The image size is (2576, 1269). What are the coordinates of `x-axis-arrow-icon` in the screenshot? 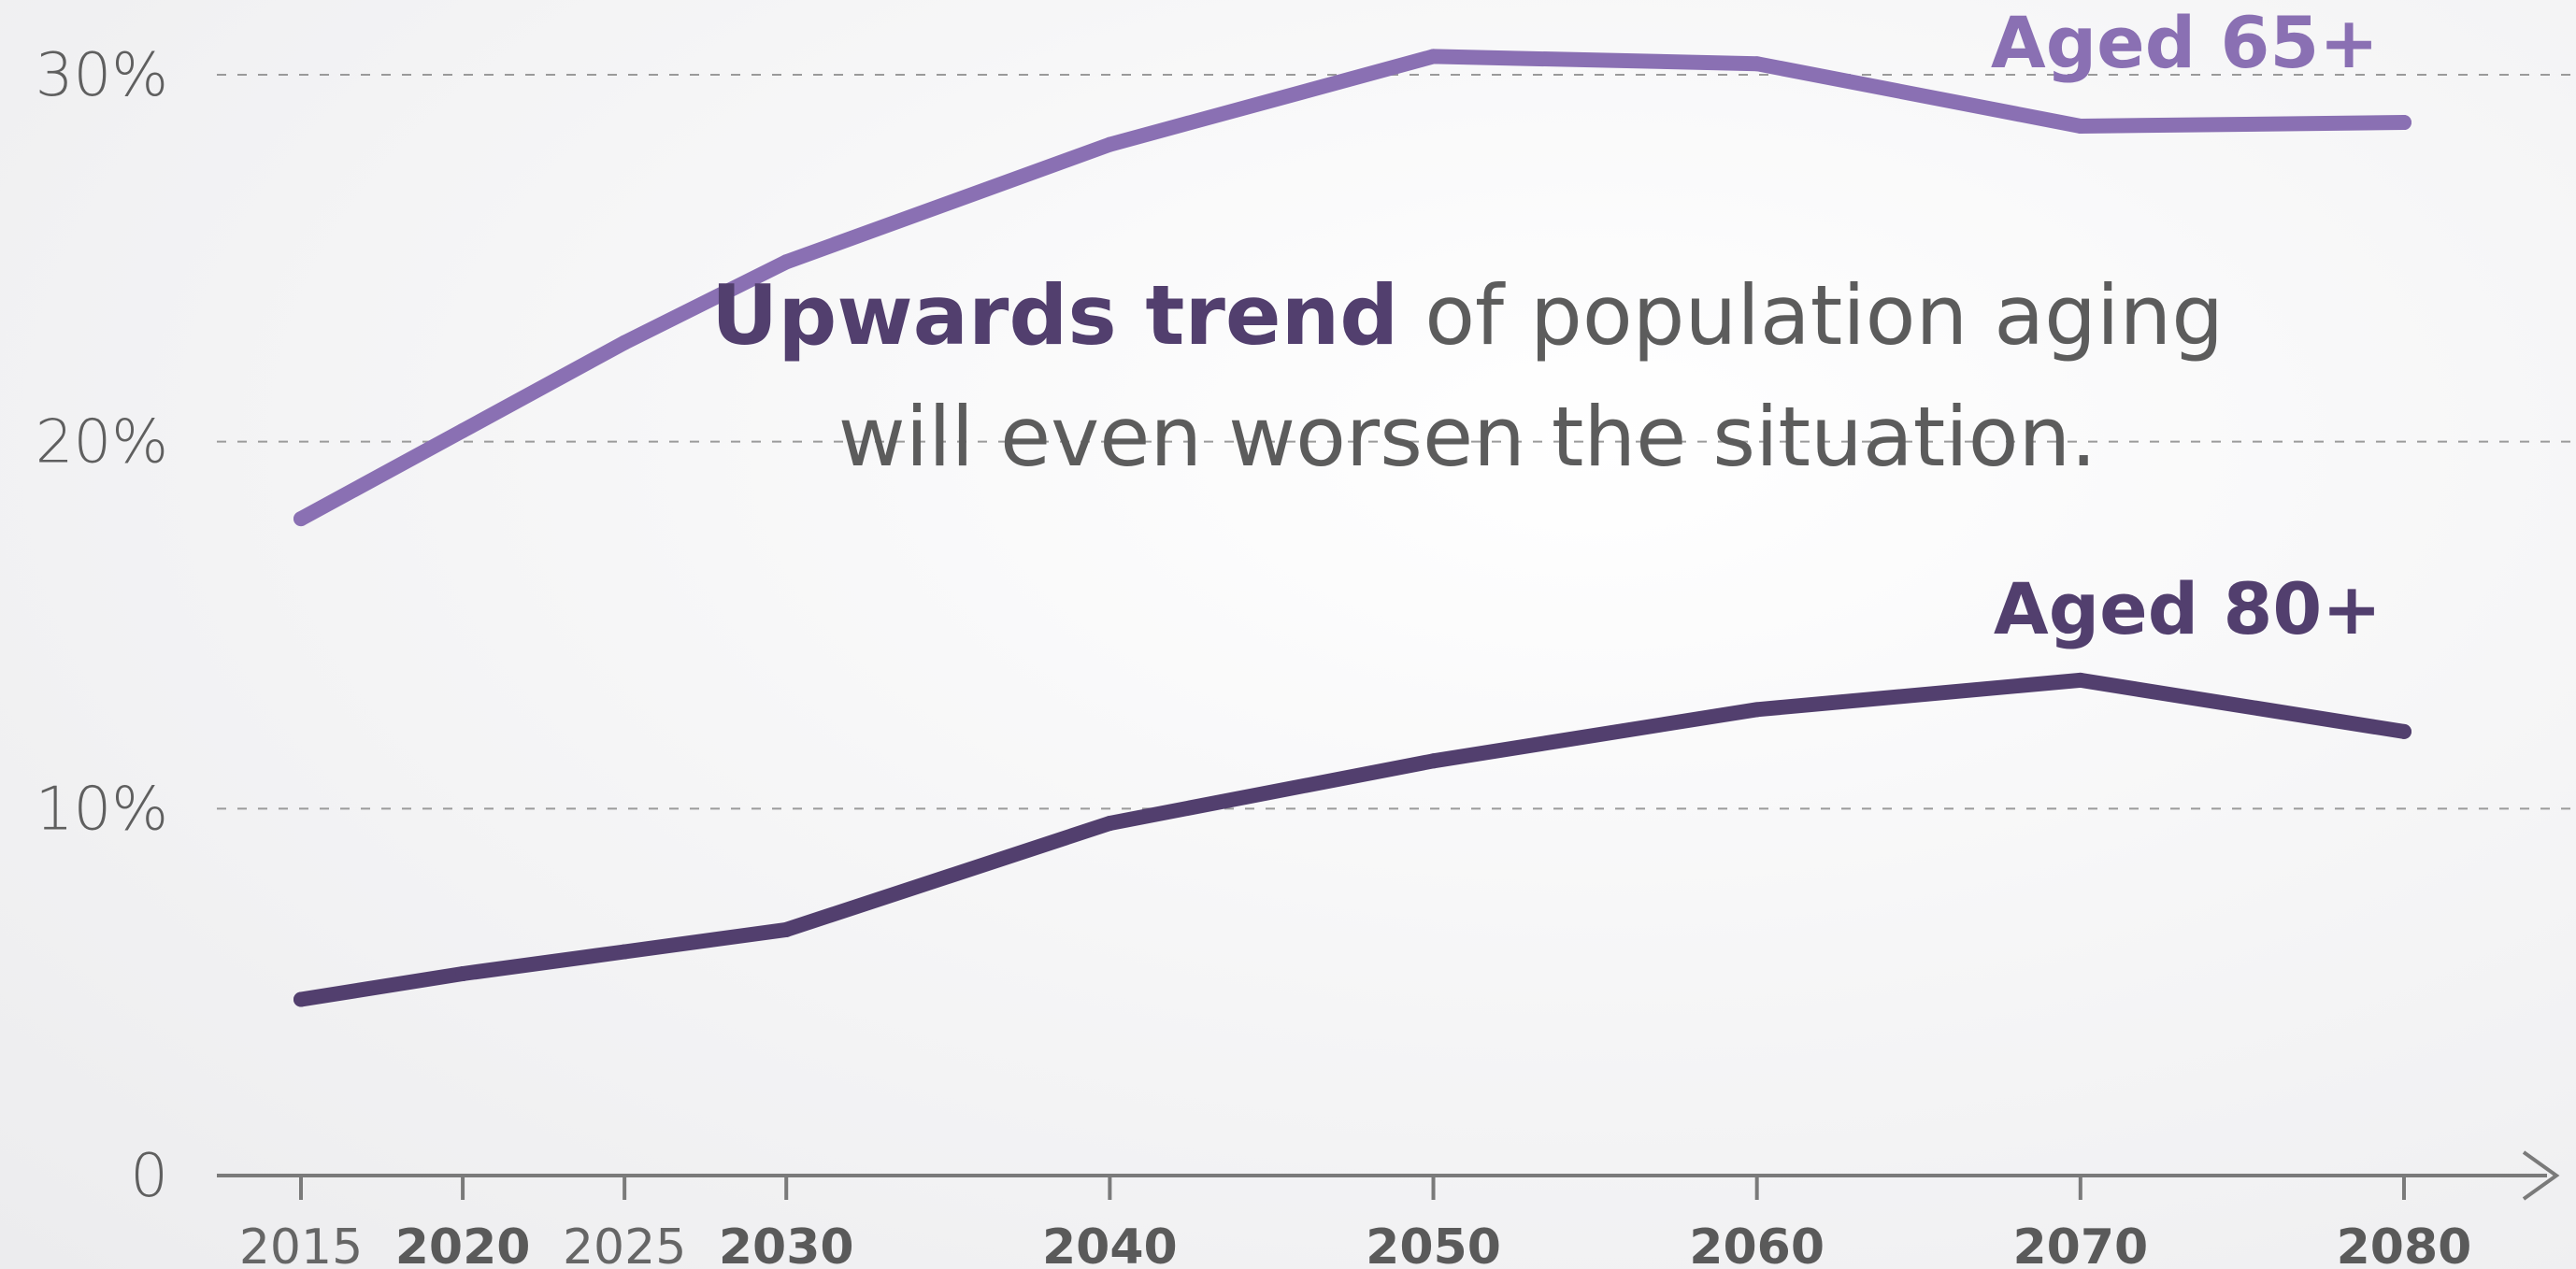 It's located at (2541, 1175).